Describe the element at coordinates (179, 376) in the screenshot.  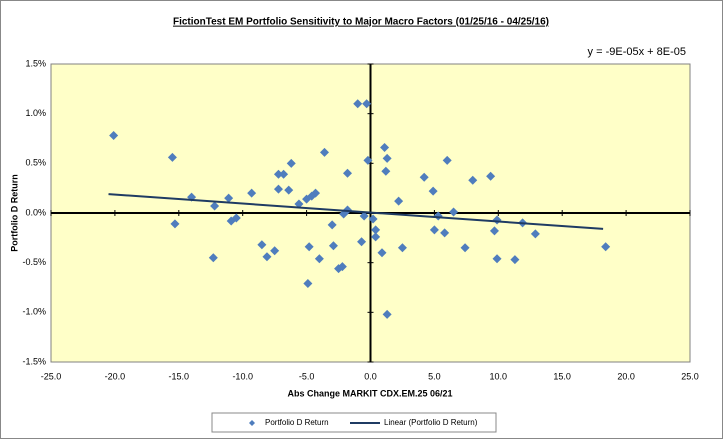
I see `x-tick-label: -15.0` at that location.